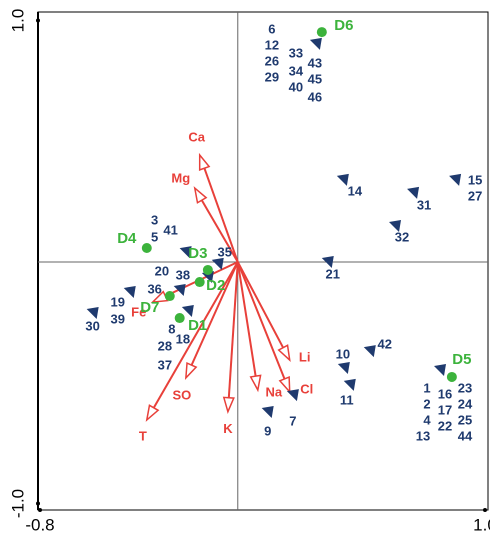 The image size is (490, 538). What do you see at coordinates (305, 356) in the screenshot?
I see `variable-label: Li` at bounding box center [305, 356].